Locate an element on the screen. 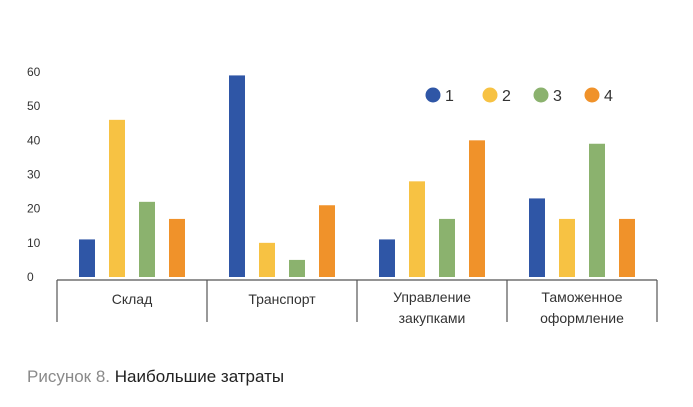 The image size is (693, 407). x-tick-label: Транспорт is located at coordinates (282, 299).